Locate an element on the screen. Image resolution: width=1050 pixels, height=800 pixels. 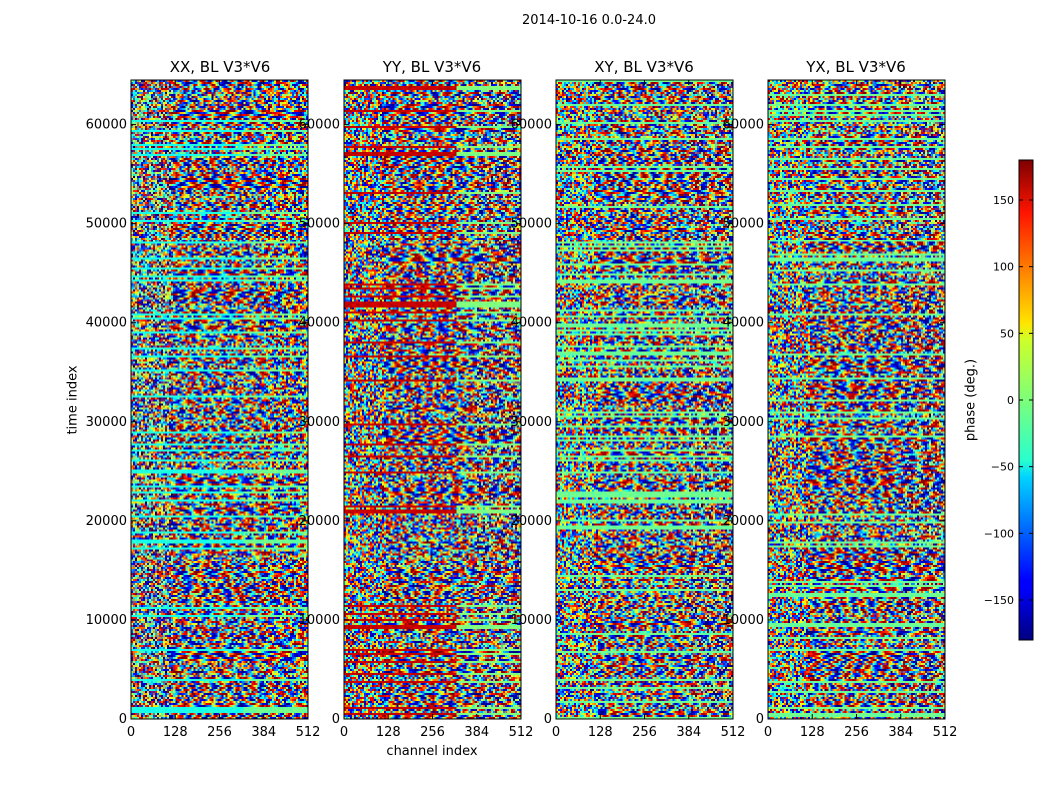
colorbar-tick-label: 0 is located at coordinates (1010, 400).